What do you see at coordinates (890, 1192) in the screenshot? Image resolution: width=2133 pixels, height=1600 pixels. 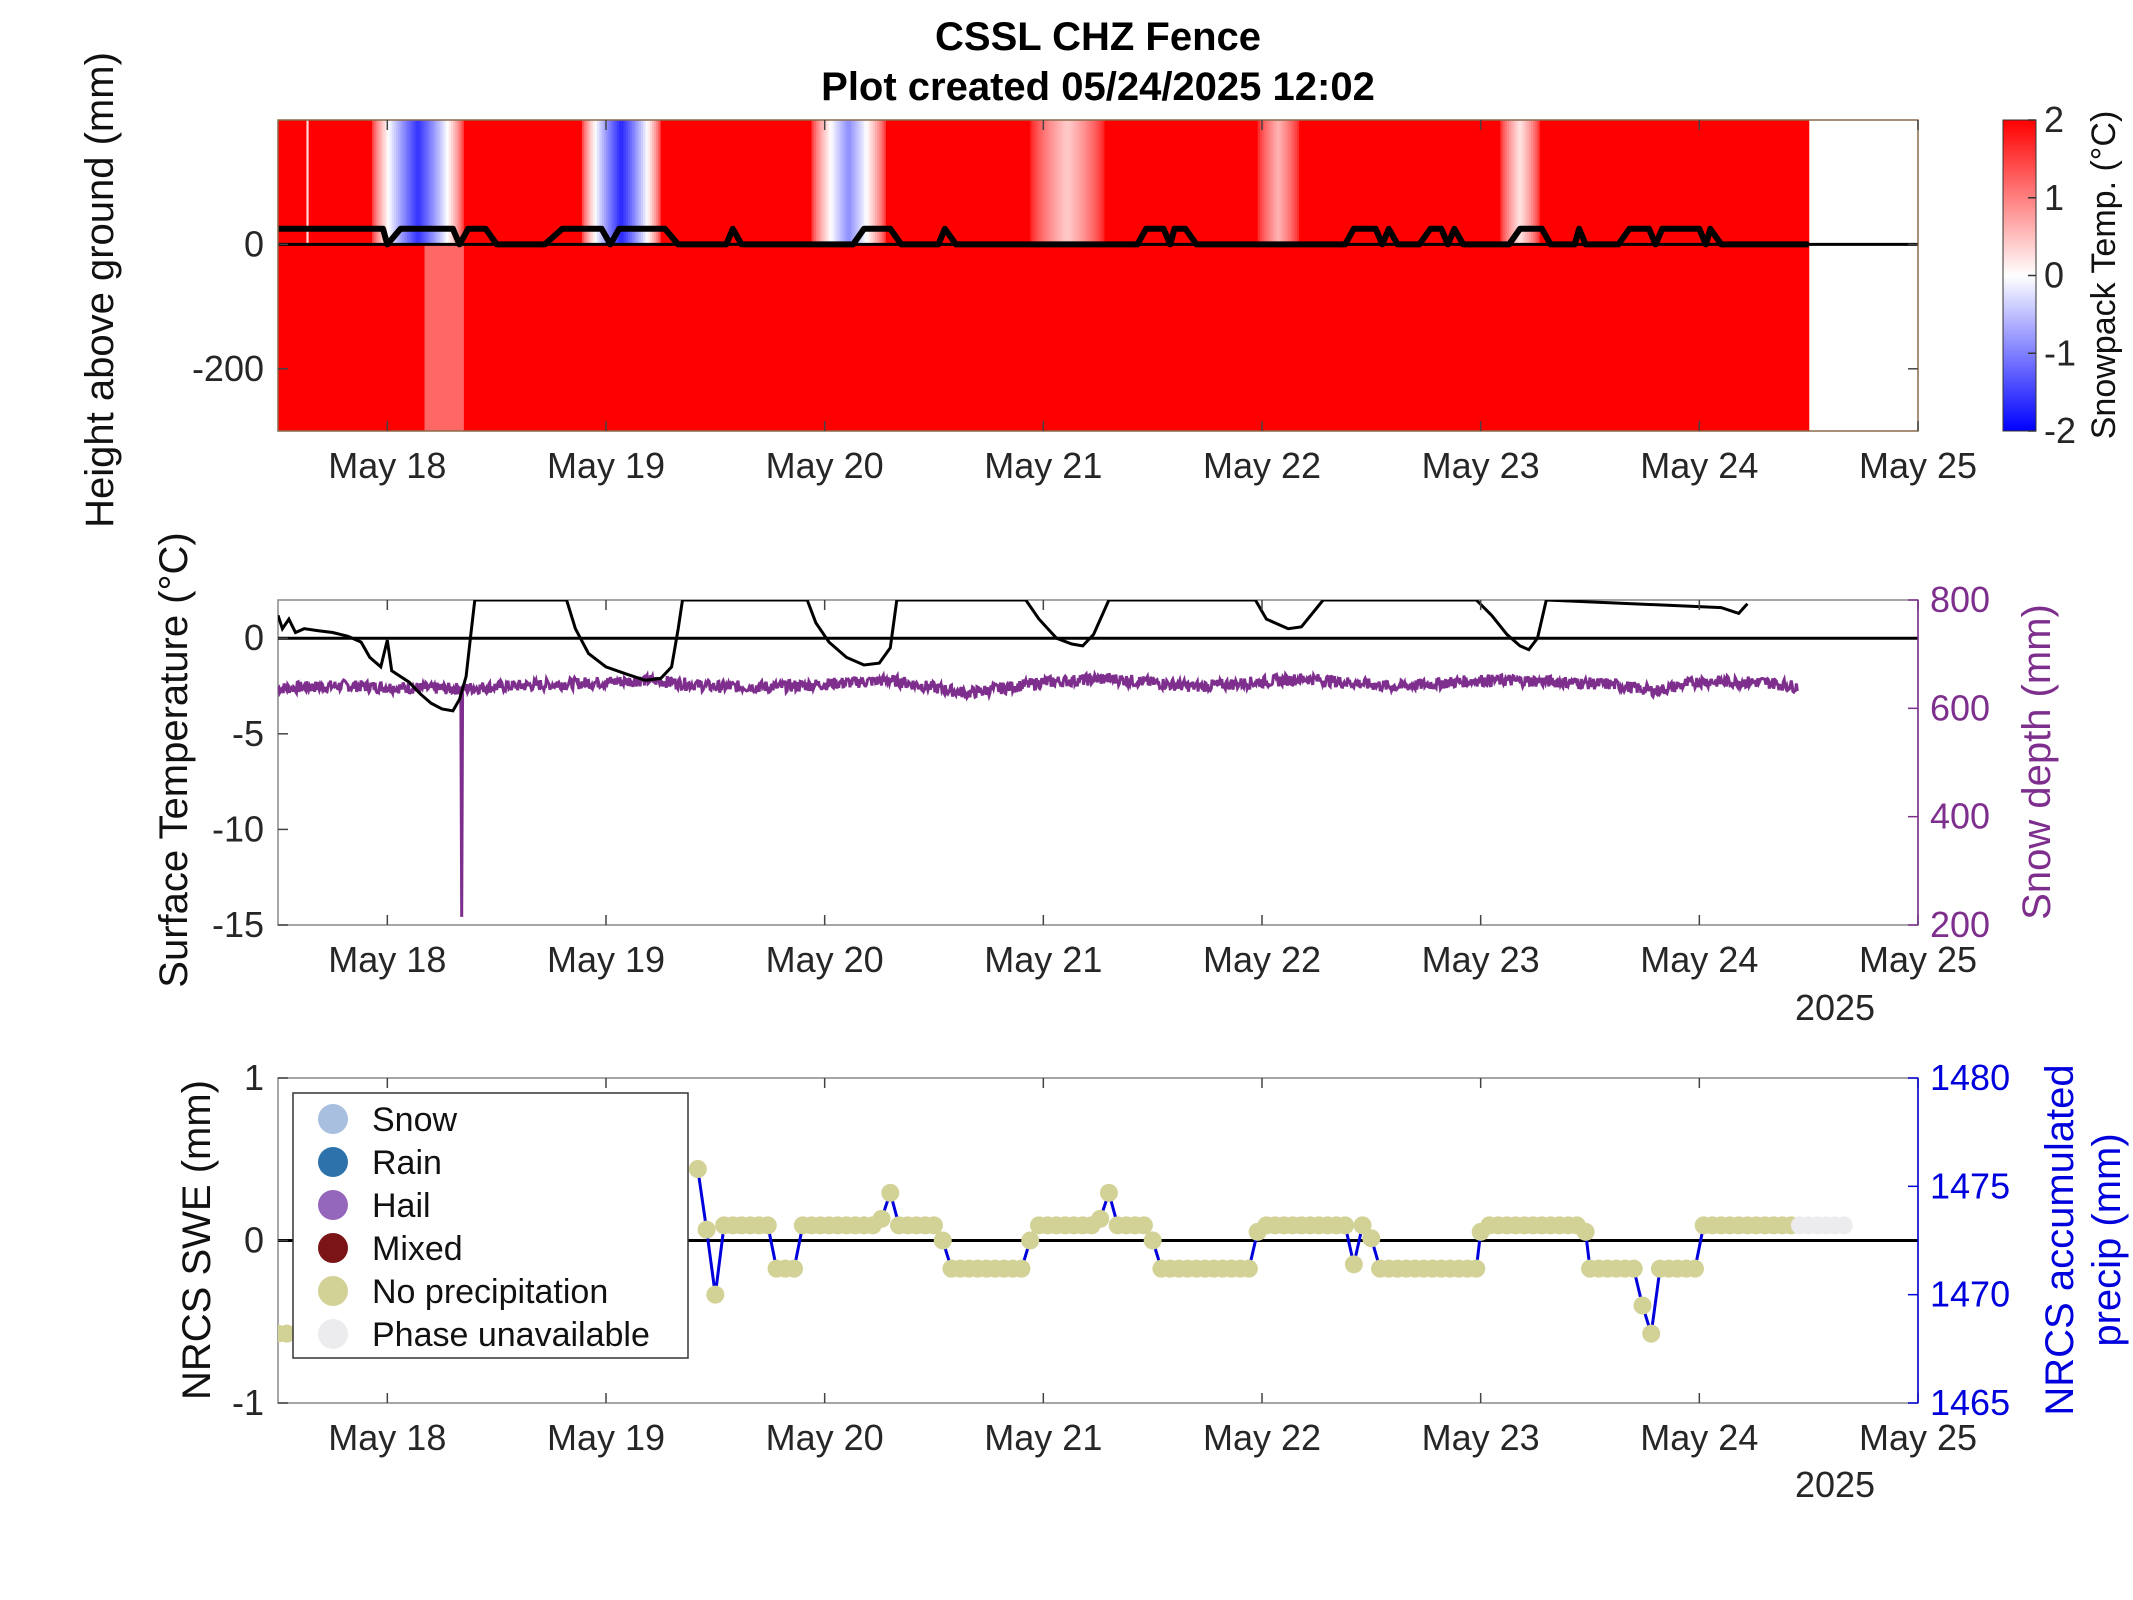 I see `no-precip-point` at bounding box center [890, 1192].